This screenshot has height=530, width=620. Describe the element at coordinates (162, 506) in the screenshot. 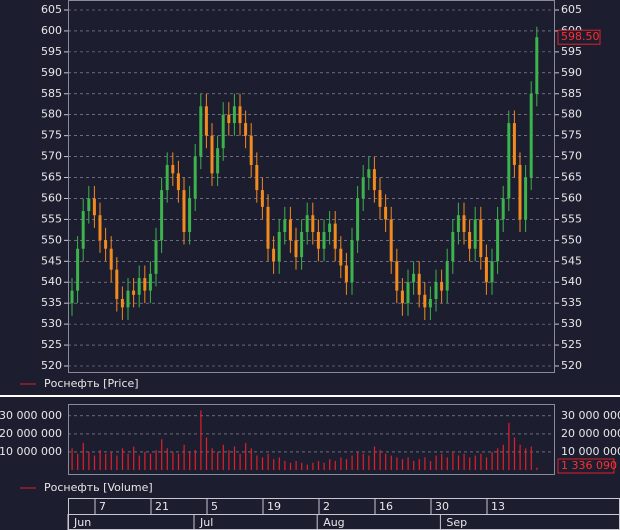

I see `x-tick-label: 21` at that location.